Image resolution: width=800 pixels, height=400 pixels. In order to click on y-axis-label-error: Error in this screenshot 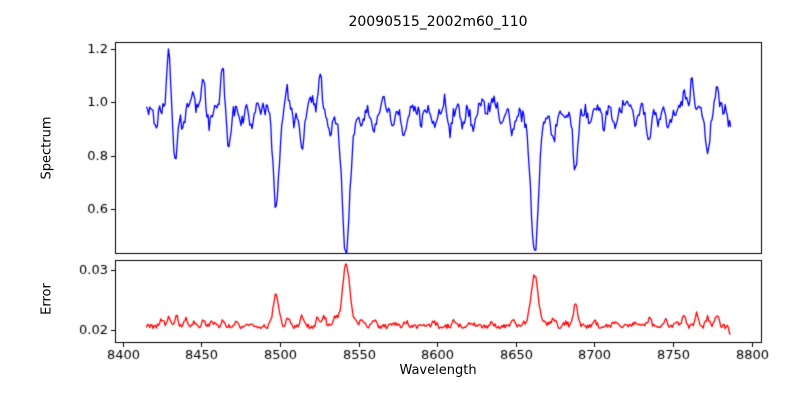, I will do `click(47, 299)`.